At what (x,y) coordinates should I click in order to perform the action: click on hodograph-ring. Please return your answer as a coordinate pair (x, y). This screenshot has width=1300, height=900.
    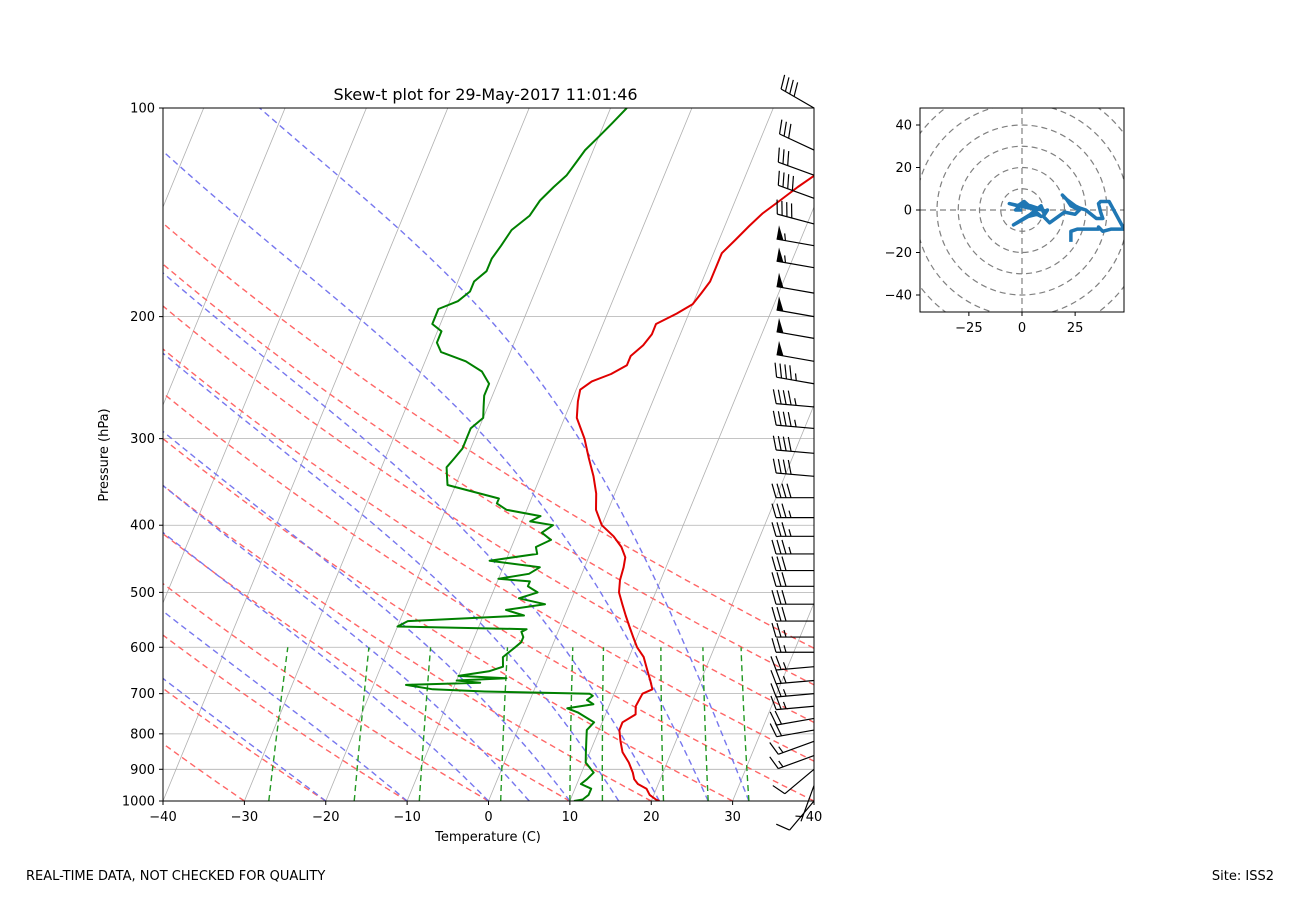
    Looking at the image, I should click on (1022, 210).